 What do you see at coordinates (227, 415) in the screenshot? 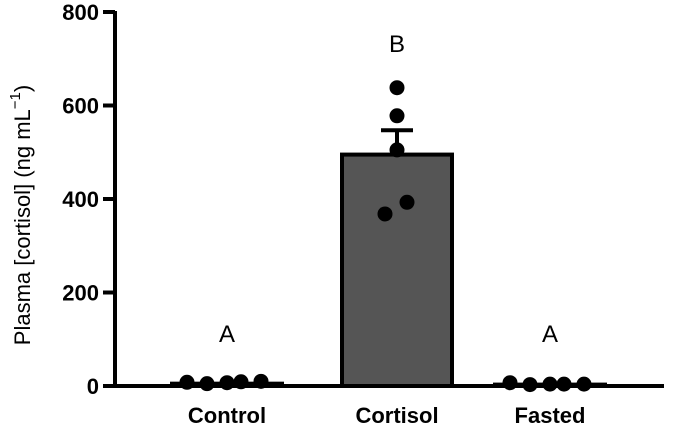
I see `category-label-control: Control` at bounding box center [227, 415].